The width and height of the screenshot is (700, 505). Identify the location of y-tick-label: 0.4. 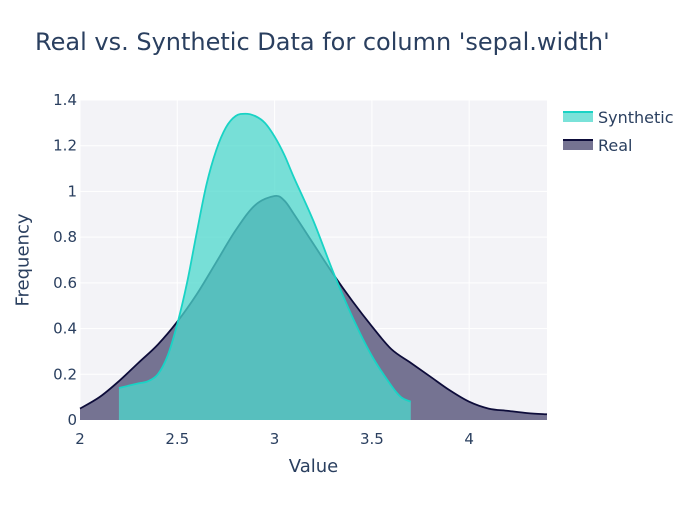
(65, 329).